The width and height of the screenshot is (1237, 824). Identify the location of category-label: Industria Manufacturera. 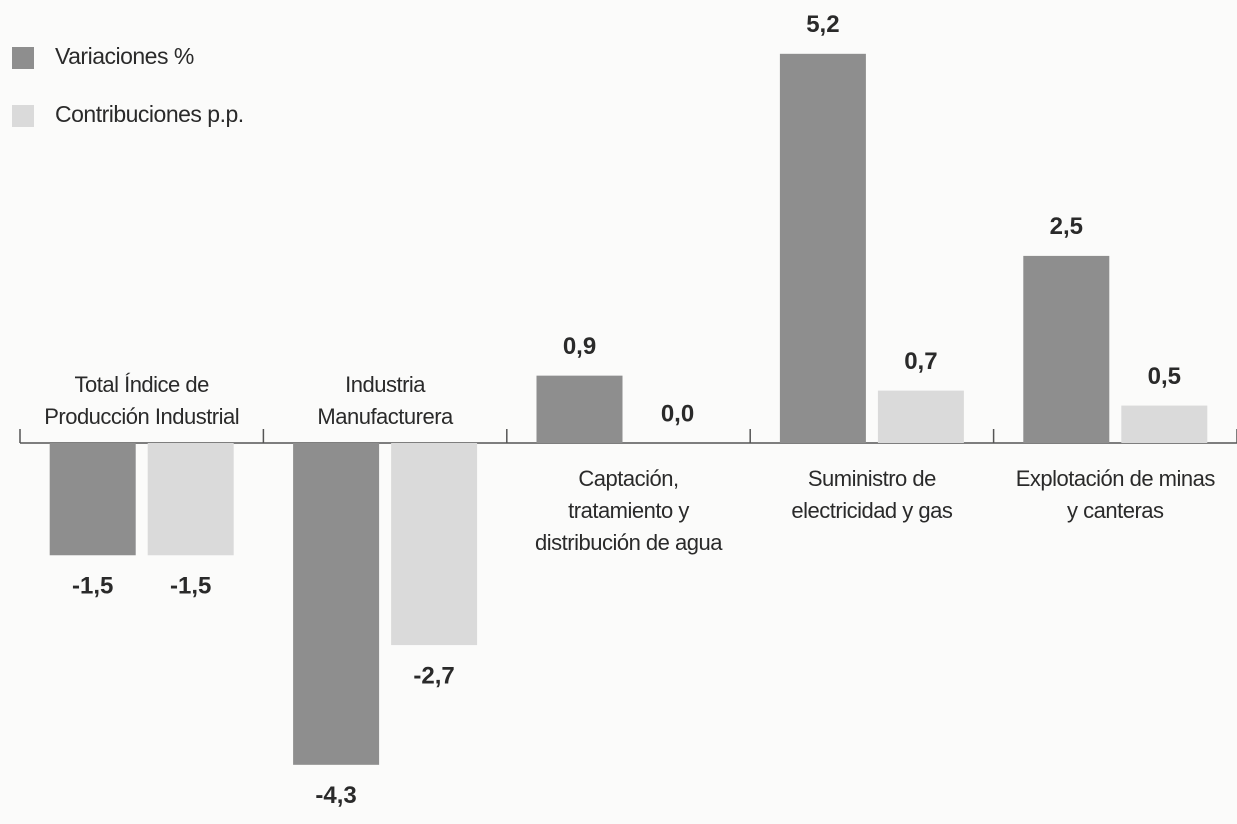
(385, 400).